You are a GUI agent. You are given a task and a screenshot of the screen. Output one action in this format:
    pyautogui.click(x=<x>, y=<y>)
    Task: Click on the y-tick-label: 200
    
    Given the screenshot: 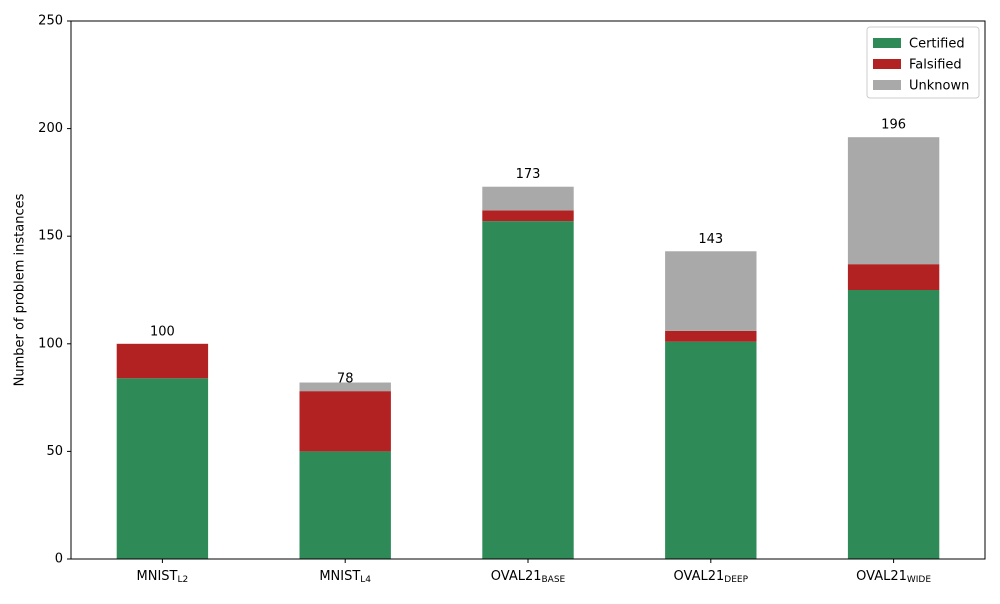 What is the action you would take?
    pyautogui.click(x=50, y=128)
    